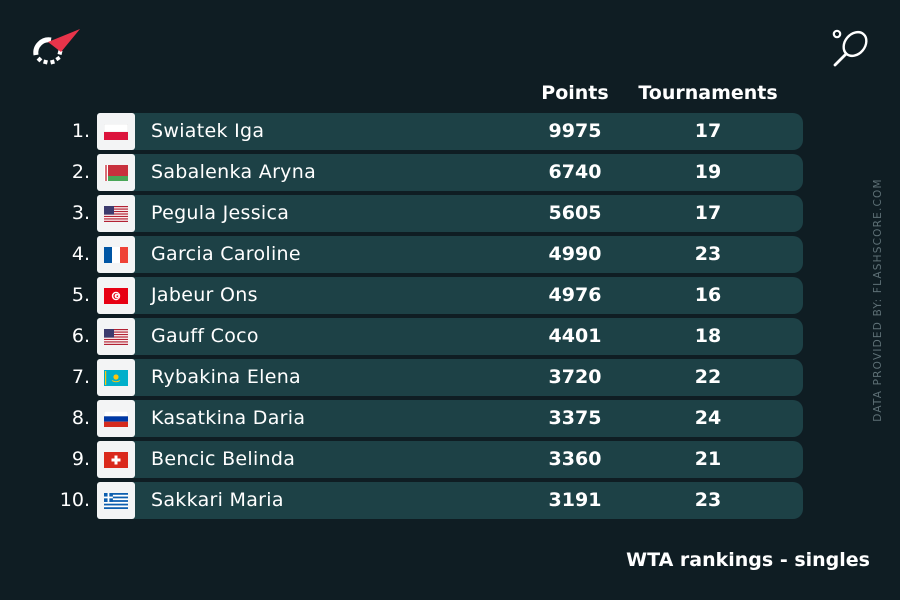 This screenshot has height=600, width=900. I want to click on rank: 4., so click(80, 254).